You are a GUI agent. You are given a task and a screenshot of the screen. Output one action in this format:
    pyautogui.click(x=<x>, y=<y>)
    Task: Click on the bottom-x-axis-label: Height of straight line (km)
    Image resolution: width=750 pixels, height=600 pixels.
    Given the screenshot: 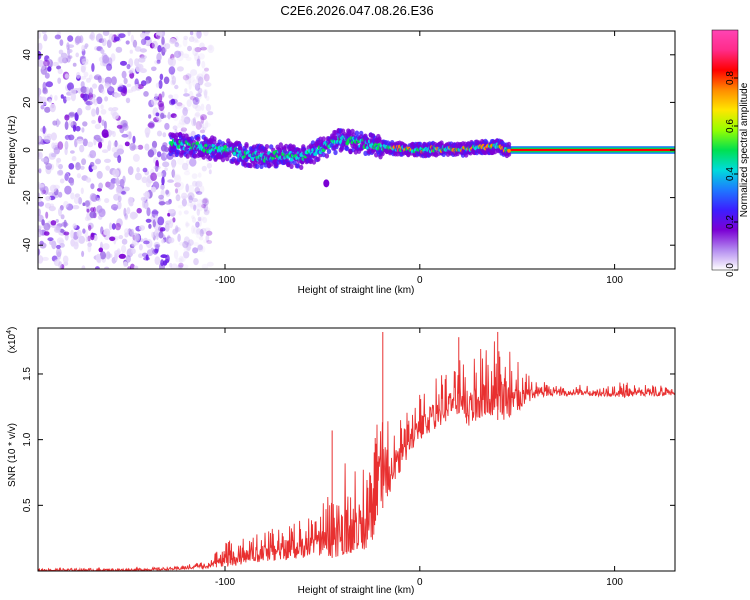 What is the action you would take?
    pyautogui.click(x=356, y=590)
    